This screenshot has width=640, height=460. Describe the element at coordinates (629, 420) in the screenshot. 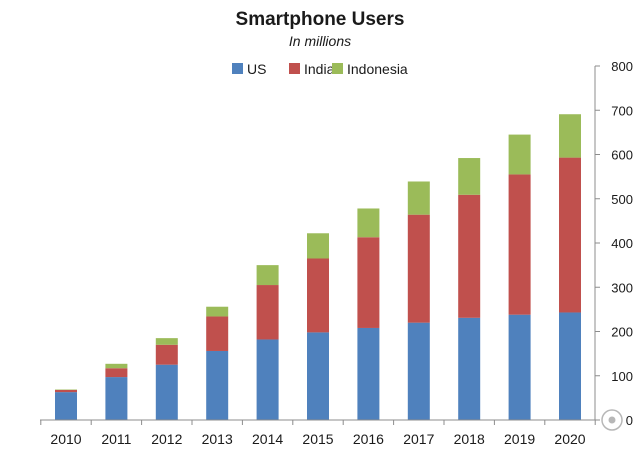

I see `y-tick-label-0: 0` at that location.